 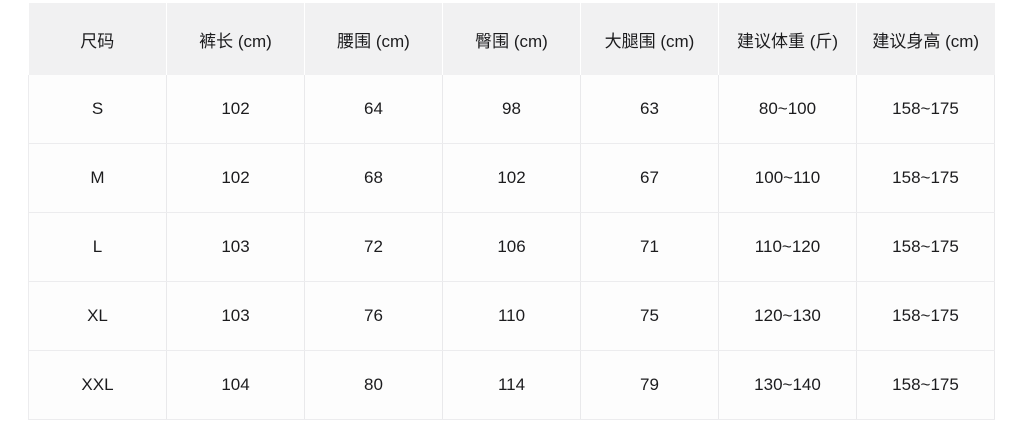 I want to click on column-header: 大腿围 (cm), so click(x=649, y=39).